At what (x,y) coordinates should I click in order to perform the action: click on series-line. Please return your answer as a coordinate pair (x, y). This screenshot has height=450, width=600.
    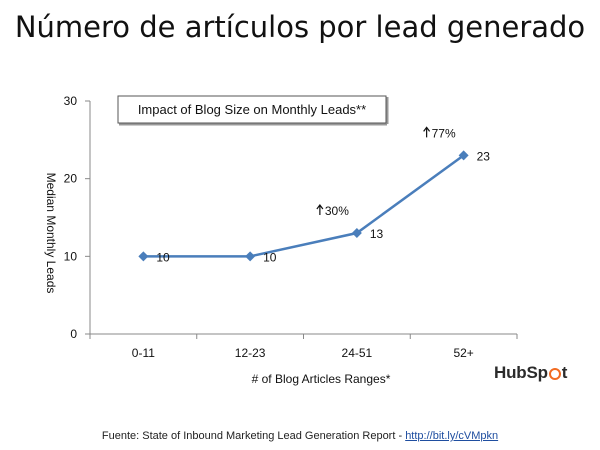
    Looking at the image, I should click on (304, 206).